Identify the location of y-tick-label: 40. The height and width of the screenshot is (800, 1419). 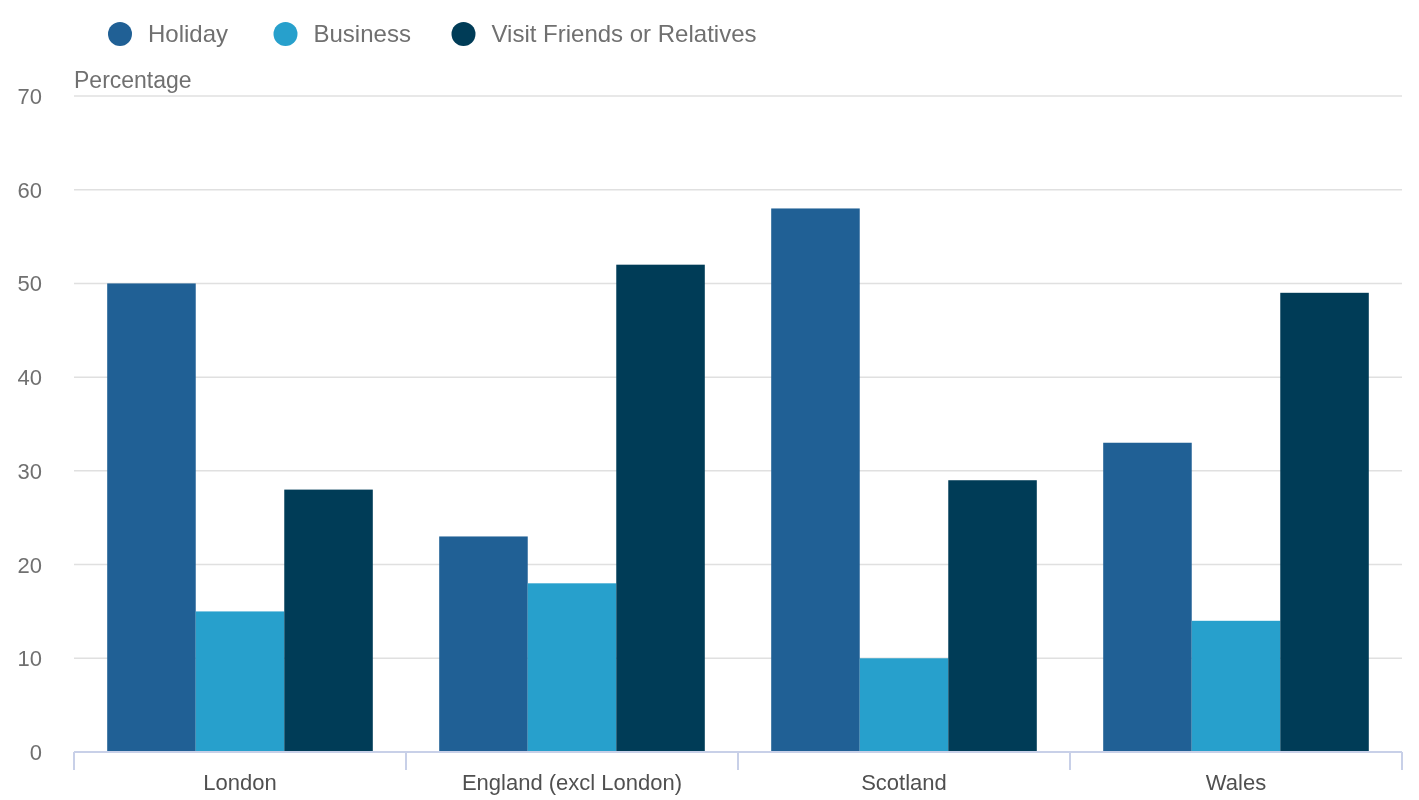
(29, 378).